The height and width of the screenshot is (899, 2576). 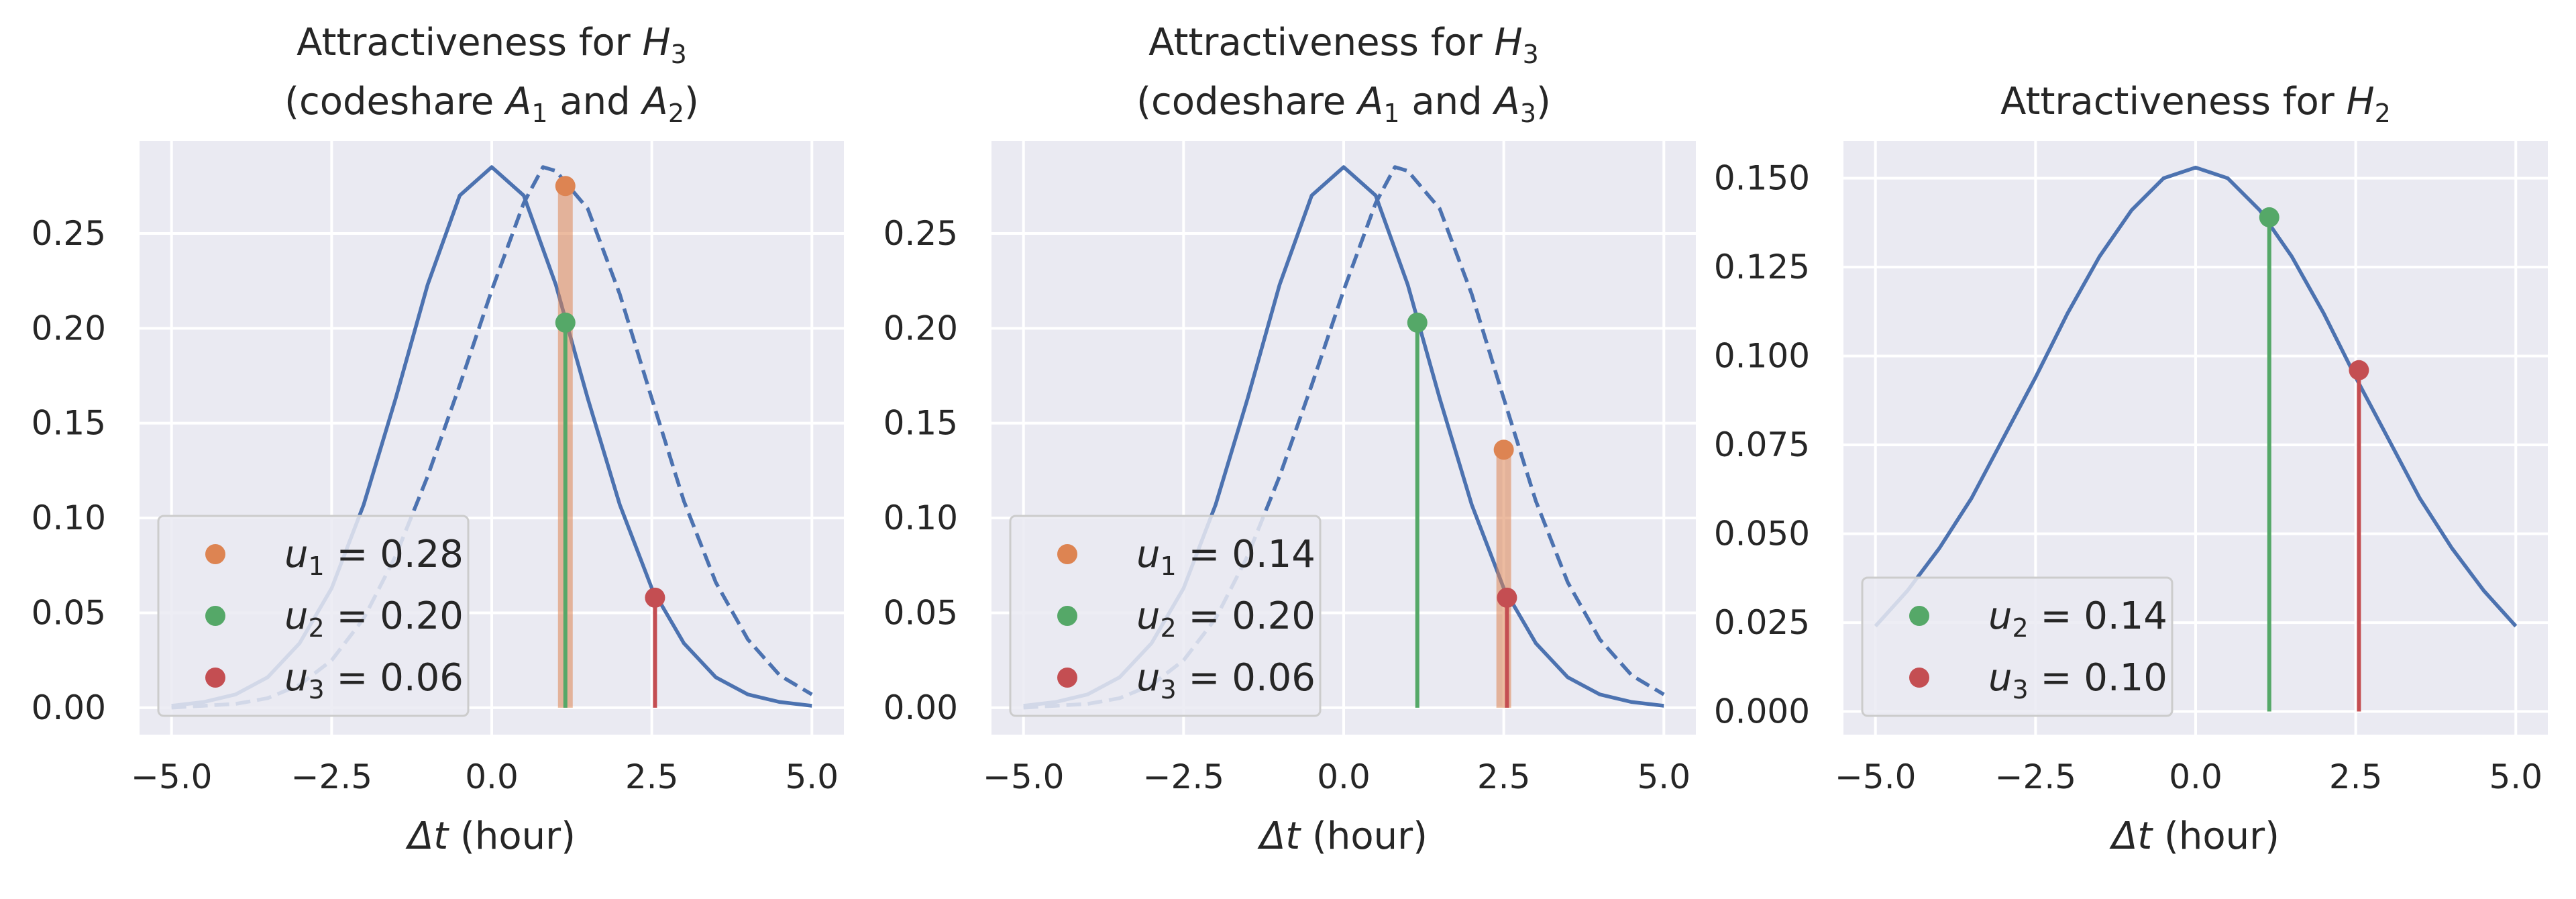 What do you see at coordinates (215, 554) in the screenshot?
I see `legend-marker-u1` at bounding box center [215, 554].